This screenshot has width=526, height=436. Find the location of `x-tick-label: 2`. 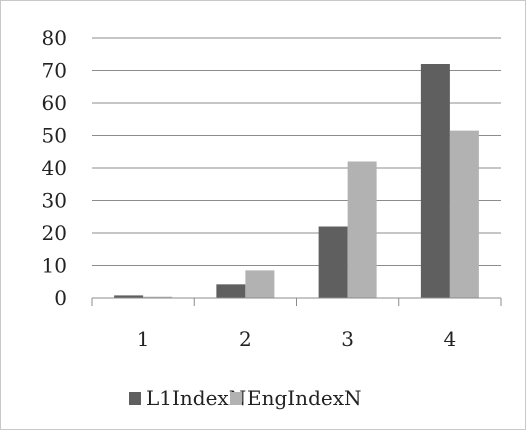

x-tick-label: 2 is located at coordinates (245, 339).